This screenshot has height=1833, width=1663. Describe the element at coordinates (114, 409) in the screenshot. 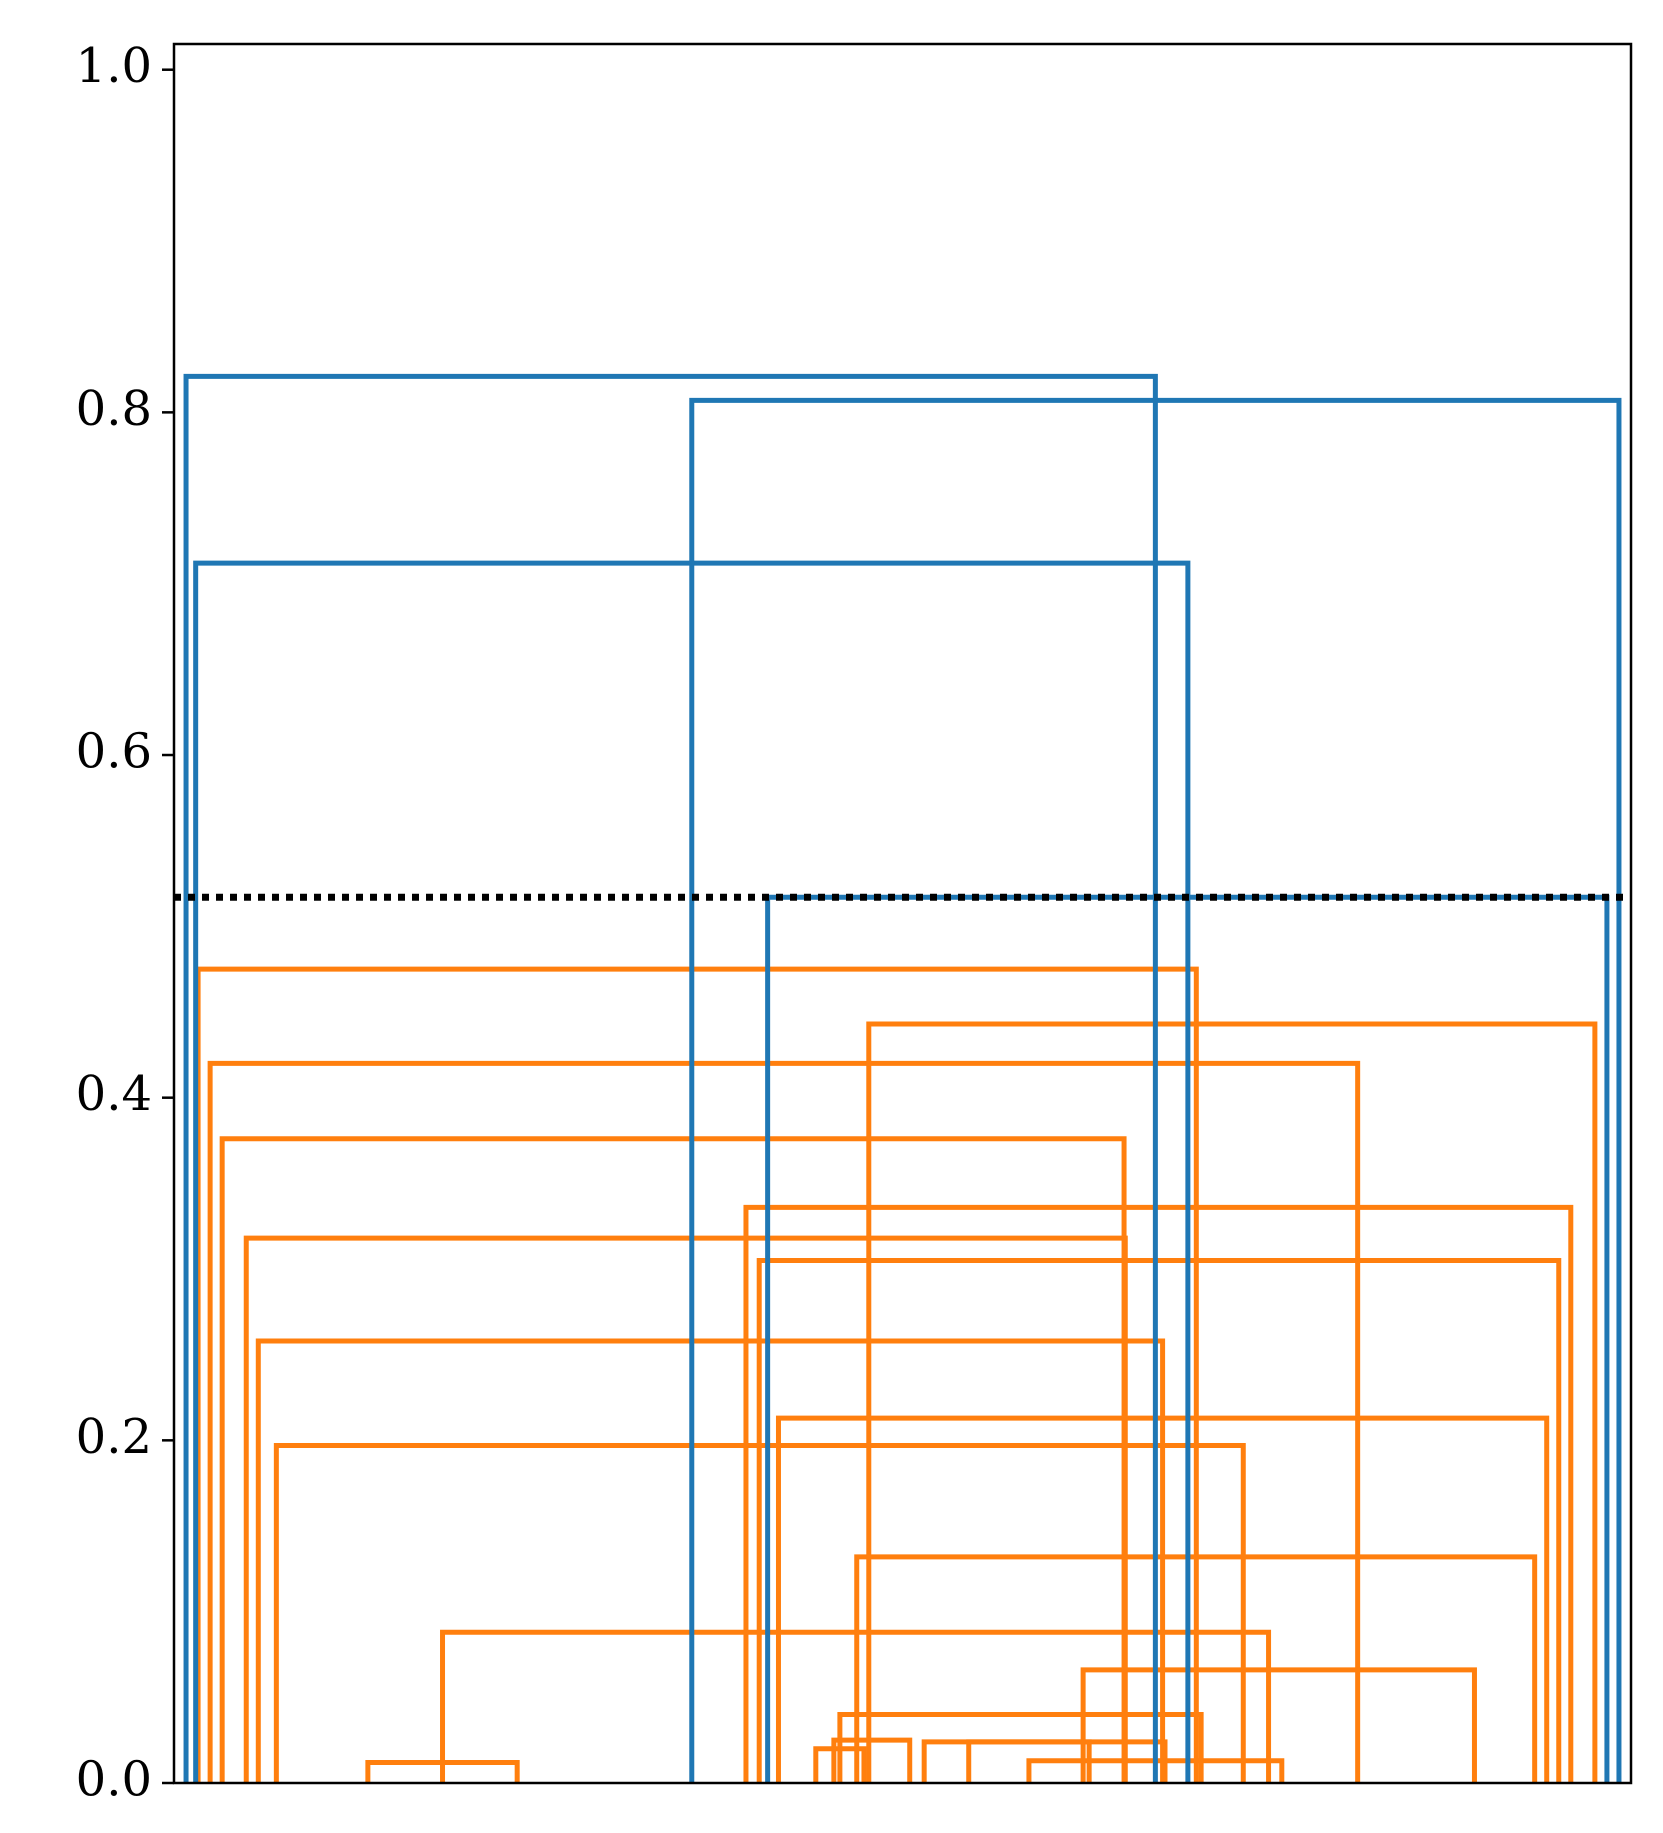

I see `y-tick-label: 0.8` at that location.